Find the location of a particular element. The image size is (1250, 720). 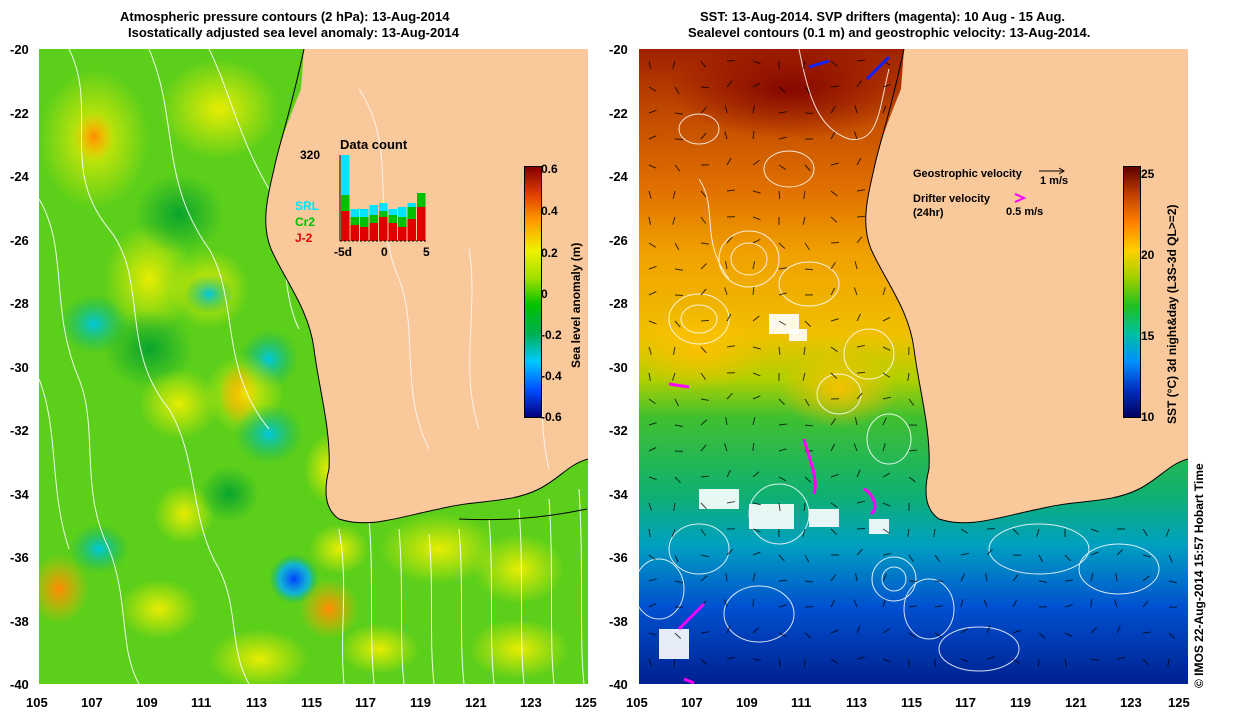

legend-cr2: Cr2 is located at coordinates (305, 222).